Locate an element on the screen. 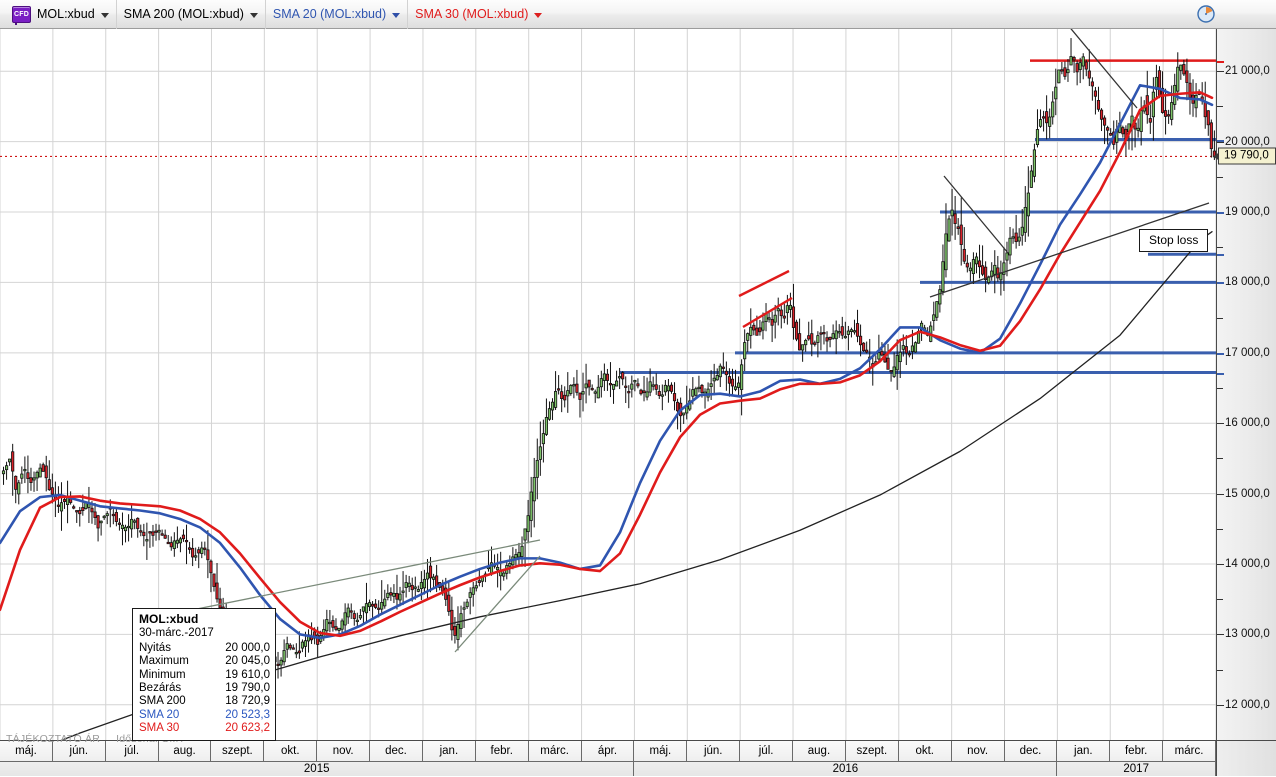  toolbar-item-symbol: CFD MOL:xbud is located at coordinates (58, 14).